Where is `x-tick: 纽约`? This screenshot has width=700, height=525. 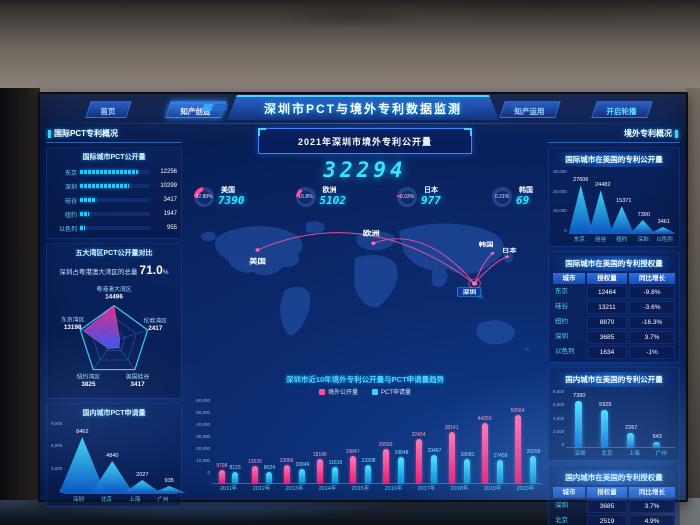 x-tick: 纽约 is located at coordinates (622, 240).